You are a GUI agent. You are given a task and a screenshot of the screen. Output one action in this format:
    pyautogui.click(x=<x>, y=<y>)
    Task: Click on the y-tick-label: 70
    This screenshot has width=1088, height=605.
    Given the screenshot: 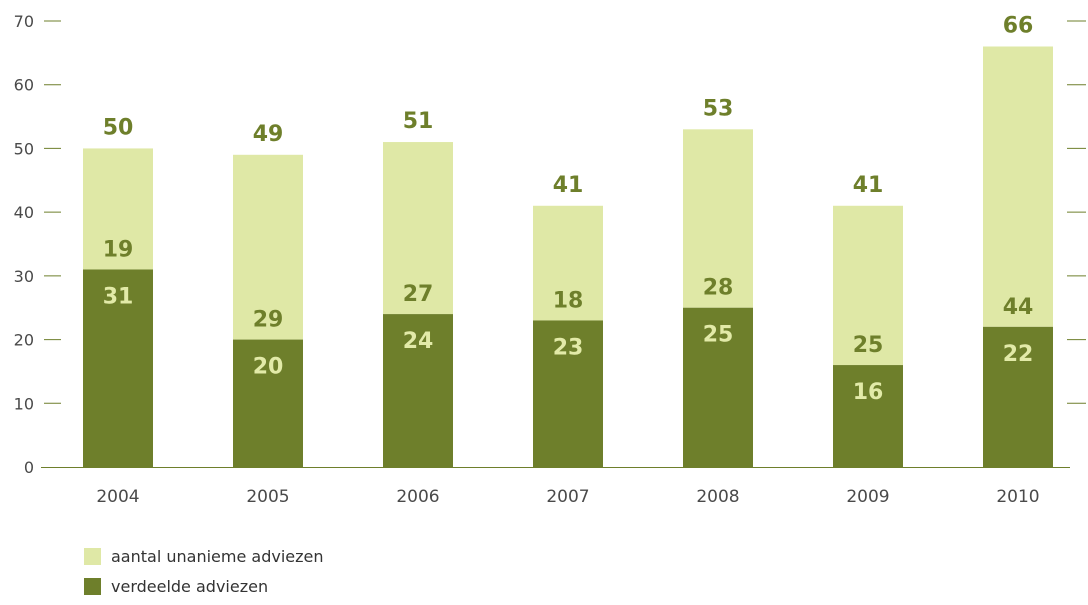 What is the action you would take?
    pyautogui.click(x=24, y=21)
    